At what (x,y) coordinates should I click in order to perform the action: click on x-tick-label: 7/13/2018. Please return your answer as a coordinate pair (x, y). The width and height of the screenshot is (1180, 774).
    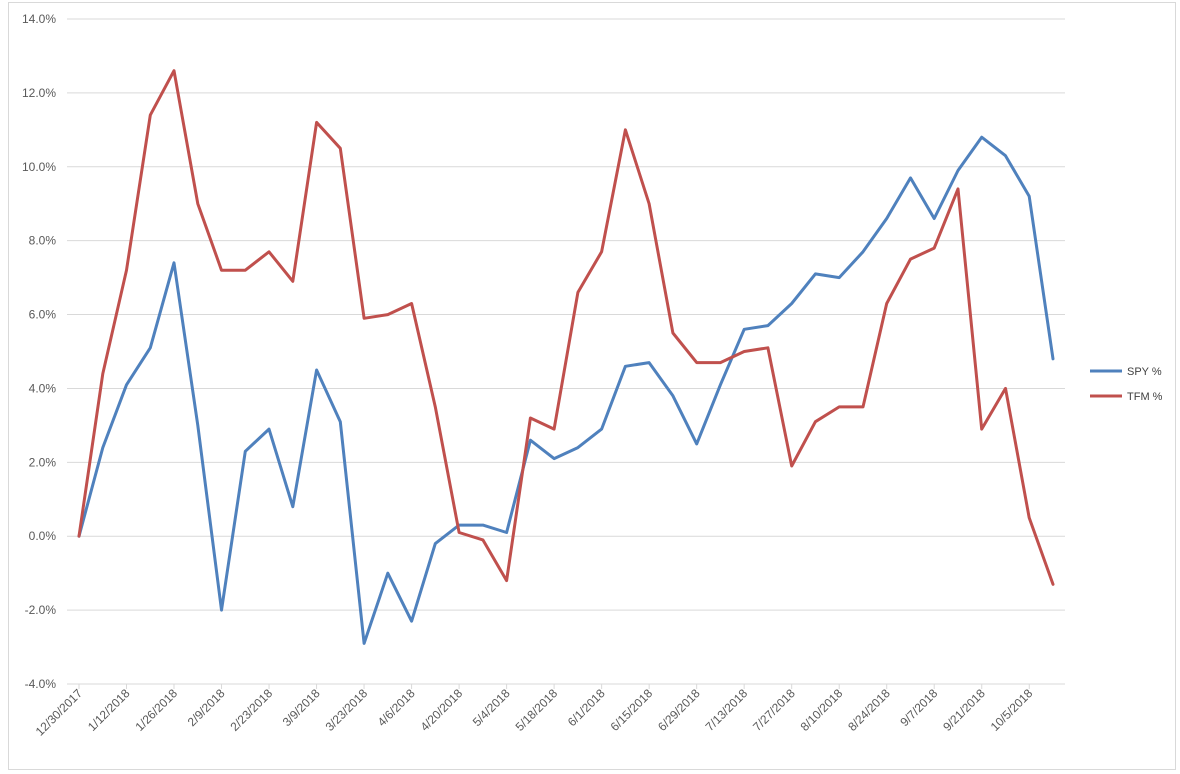
    Looking at the image, I should click on (727, 710).